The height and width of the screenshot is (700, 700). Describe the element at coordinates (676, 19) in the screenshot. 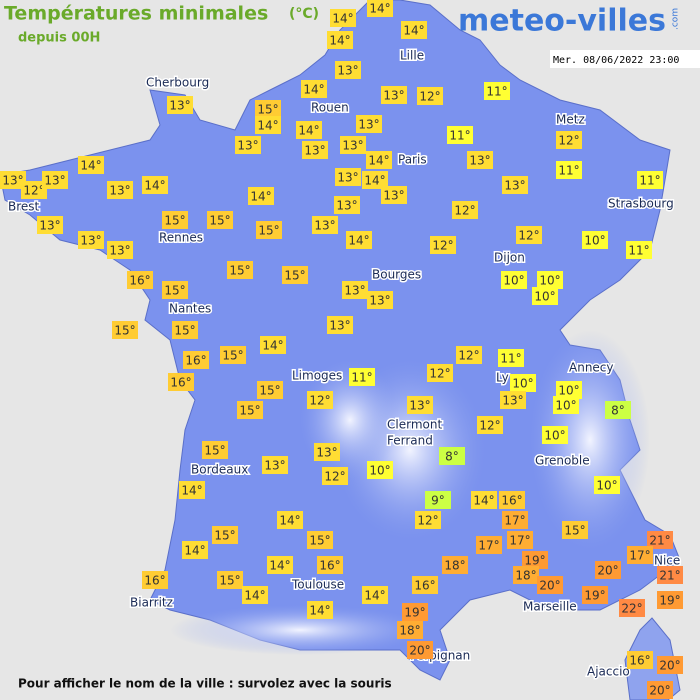

I see `logo-suffix: .com` at that location.